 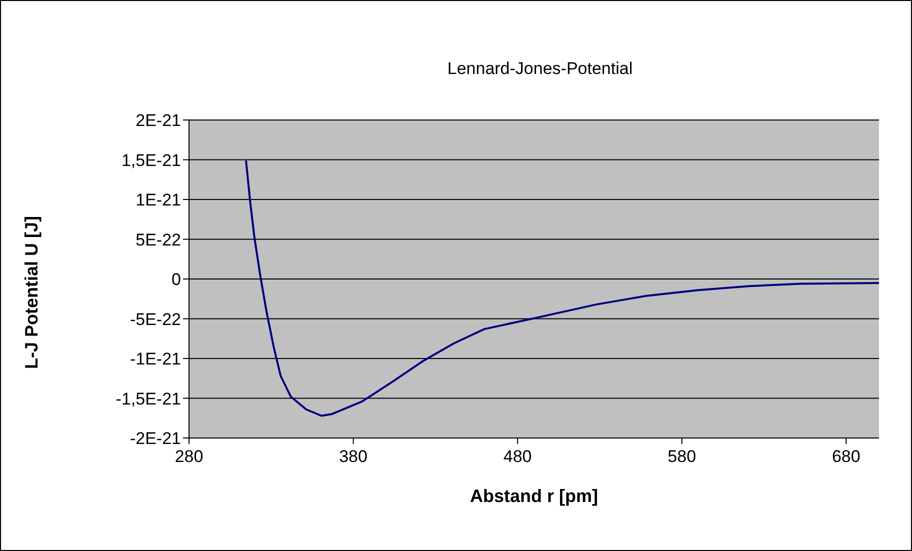 I want to click on y-tick-label: 2E-21, so click(x=158, y=120).